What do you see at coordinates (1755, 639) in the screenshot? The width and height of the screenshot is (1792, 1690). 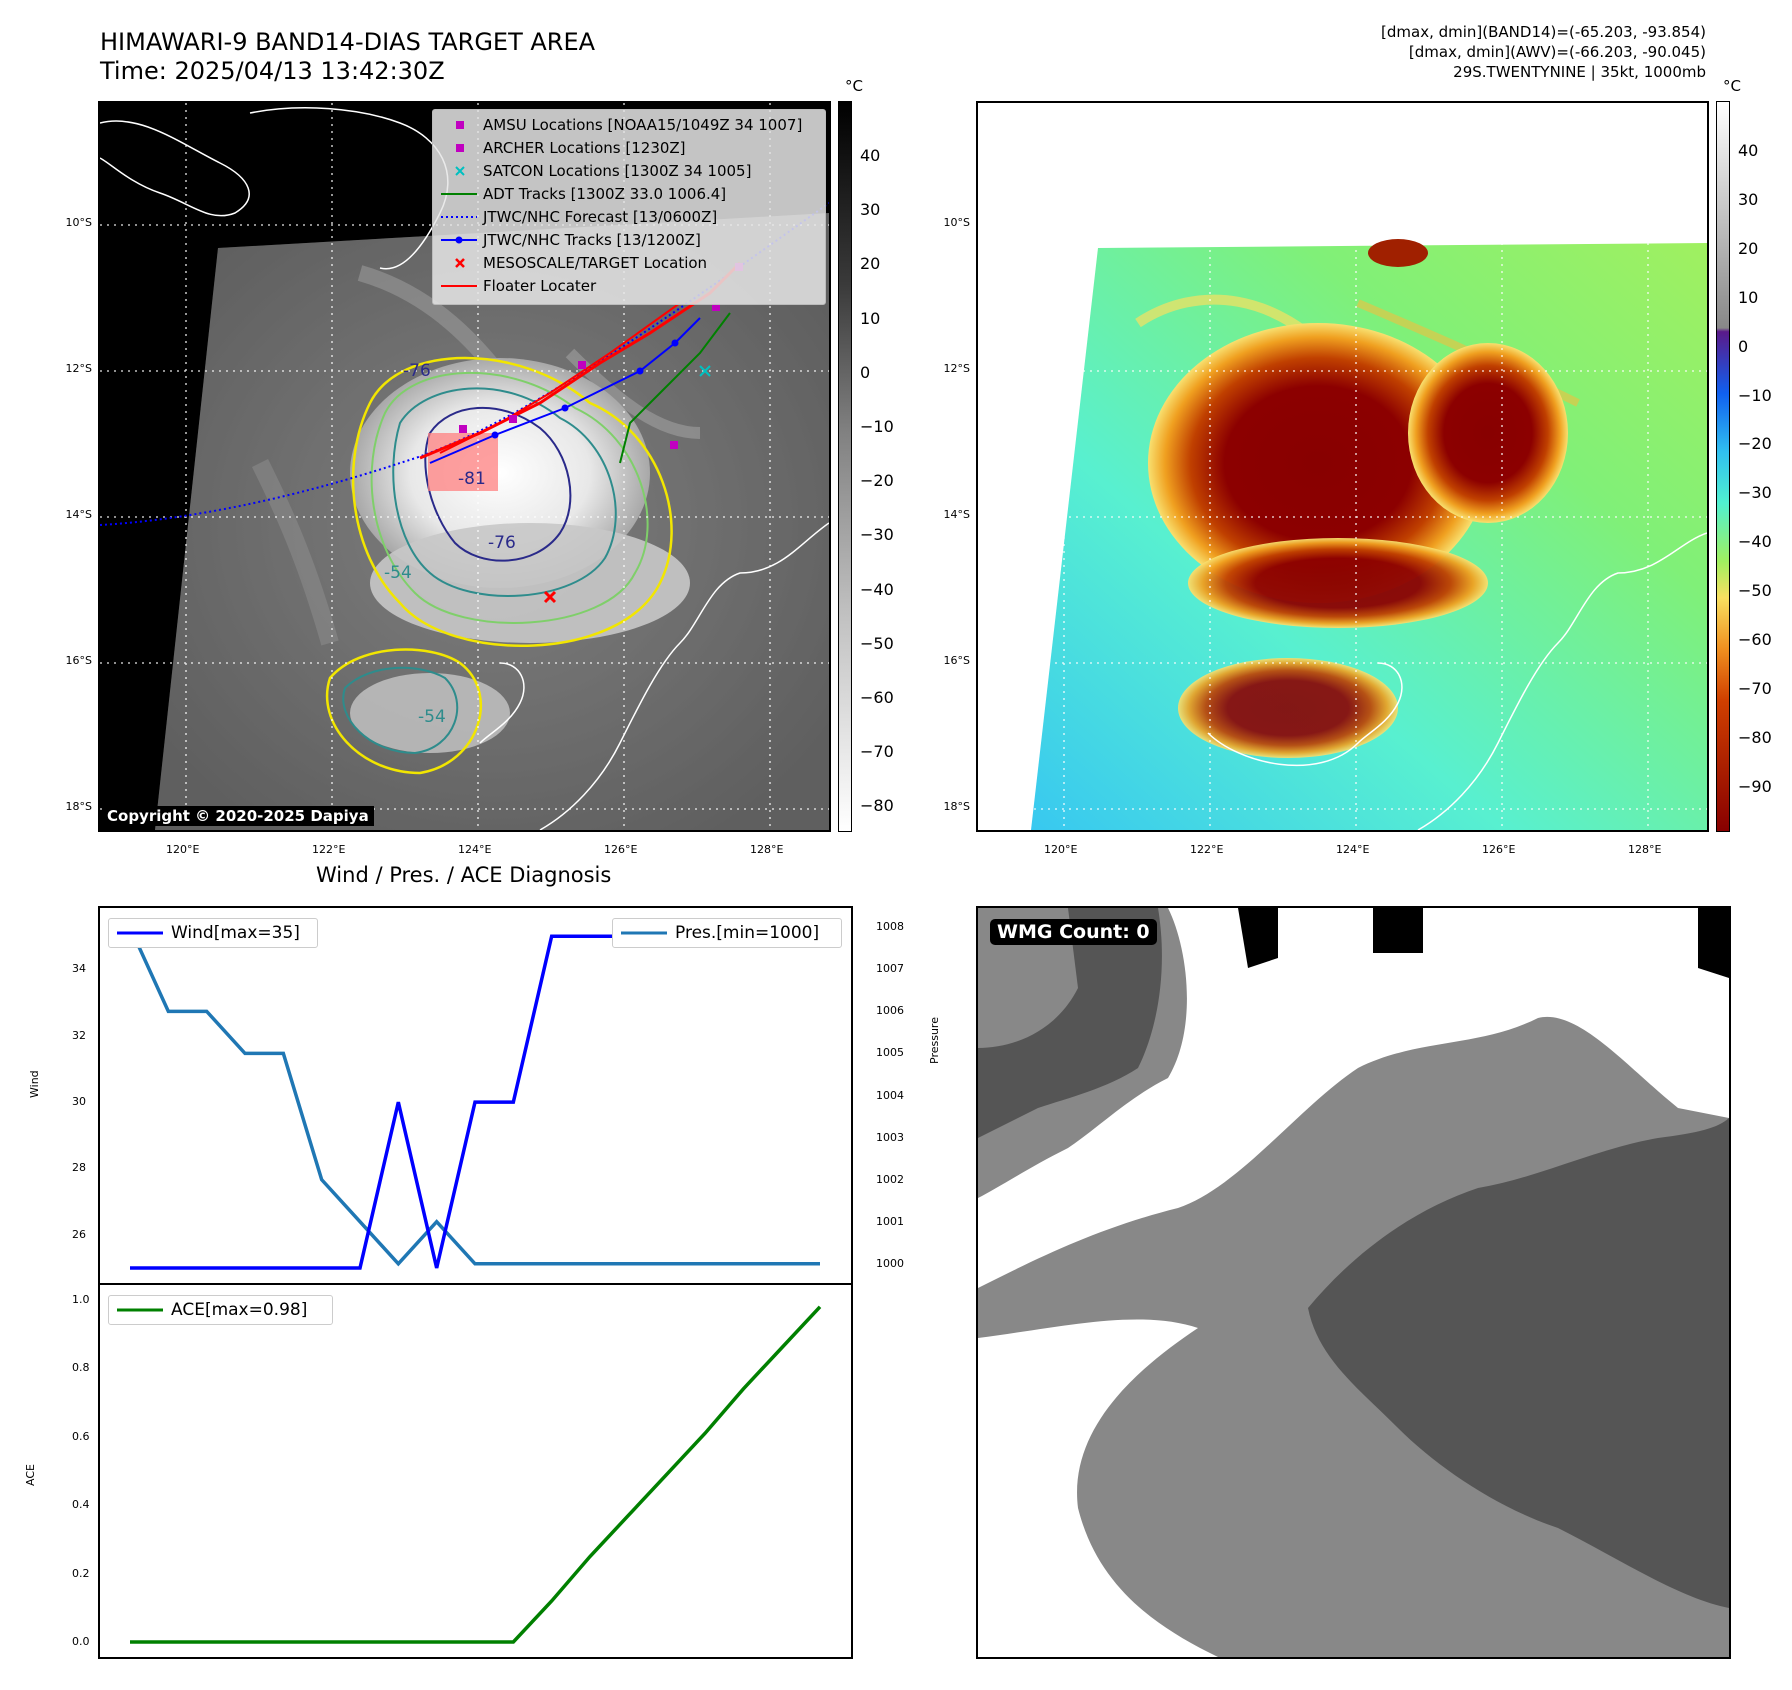 I see `colorbar_right-tick: −60` at bounding box center [1755, 639].